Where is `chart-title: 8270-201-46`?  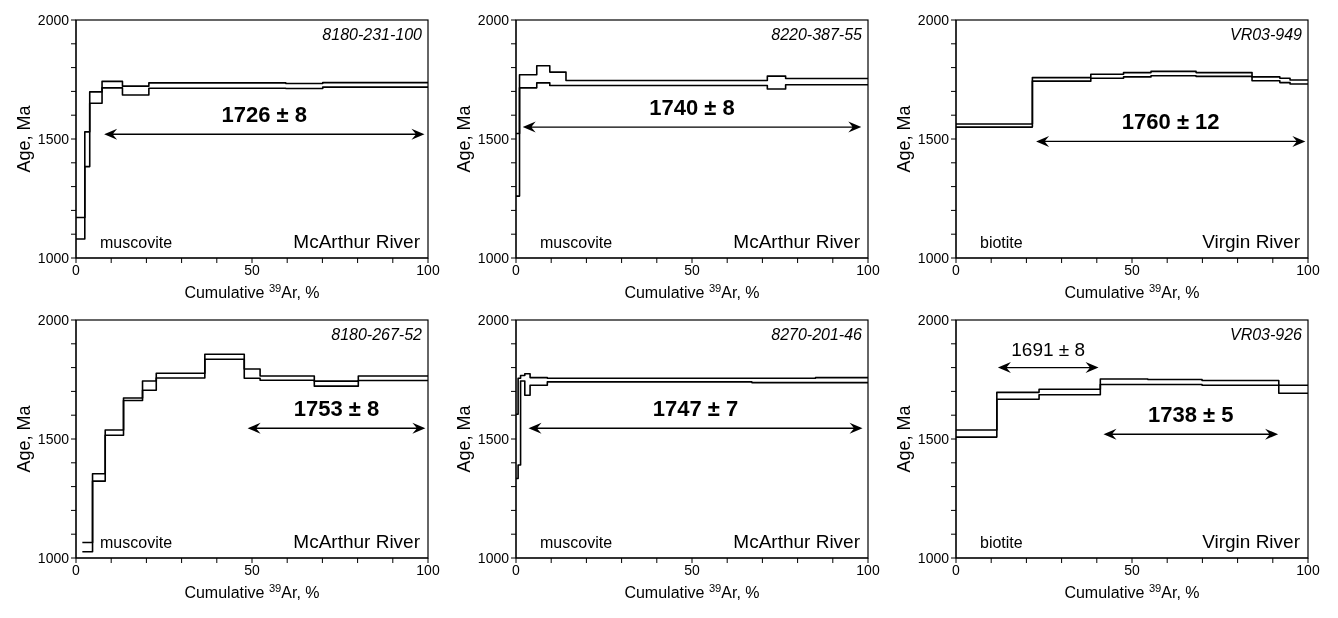 chart-title: 8270-201-46 is located at coordinates (817, 334).